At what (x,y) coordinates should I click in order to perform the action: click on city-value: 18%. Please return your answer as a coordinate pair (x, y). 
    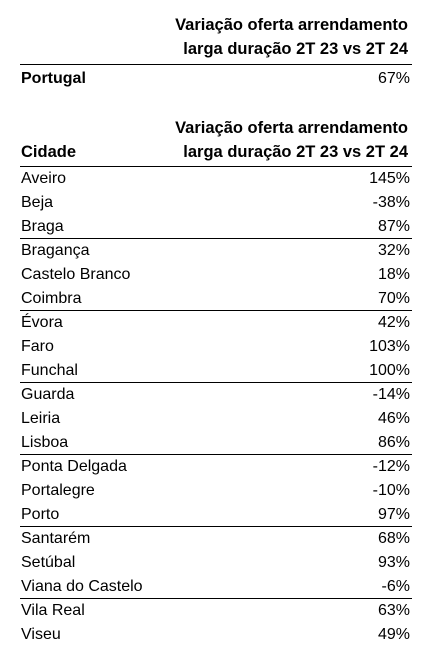
    Looking at the image, I should click on (393, 274).